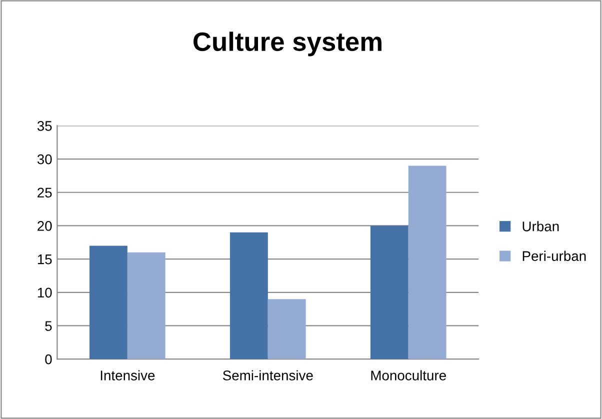 The image size is (602, 419). I want to click on chart-title: Culture system, so click(288, 44).